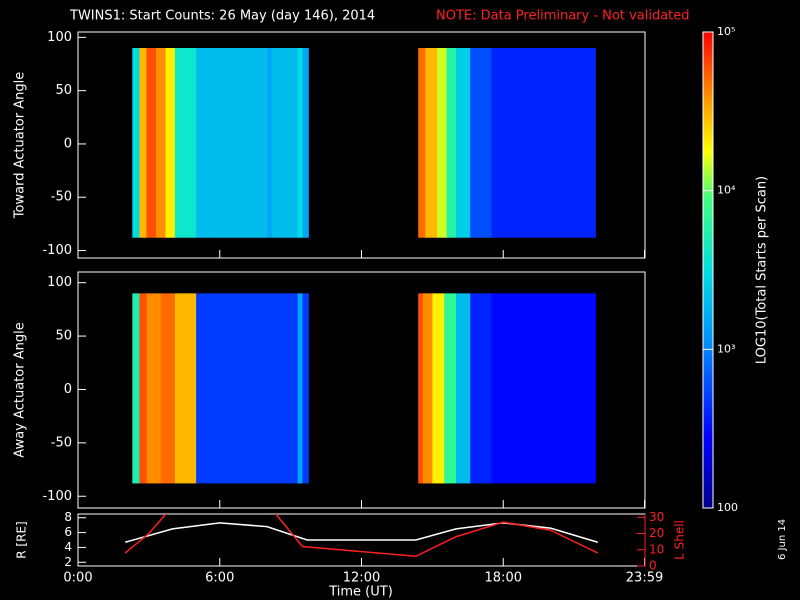 This screenshot has height=600, width=800. I want to click on colorbar-tick-label: 10⁵, so click(726, 31).